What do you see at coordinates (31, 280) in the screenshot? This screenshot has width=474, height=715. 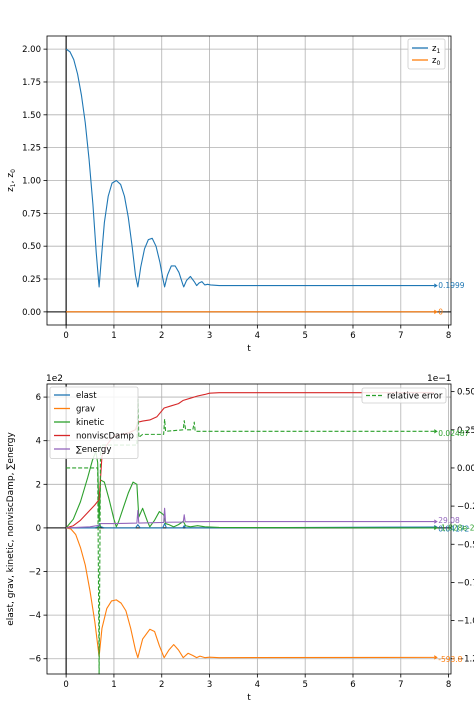 I see `y-tick-label: 0.25` at bounding box center [31, 280].